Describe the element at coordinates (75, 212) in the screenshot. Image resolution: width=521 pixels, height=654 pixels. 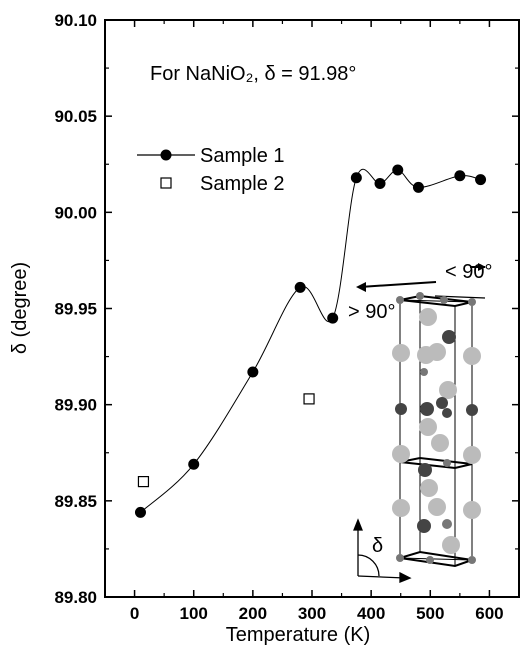
I see `y-tick-label: 90.00` at that location.